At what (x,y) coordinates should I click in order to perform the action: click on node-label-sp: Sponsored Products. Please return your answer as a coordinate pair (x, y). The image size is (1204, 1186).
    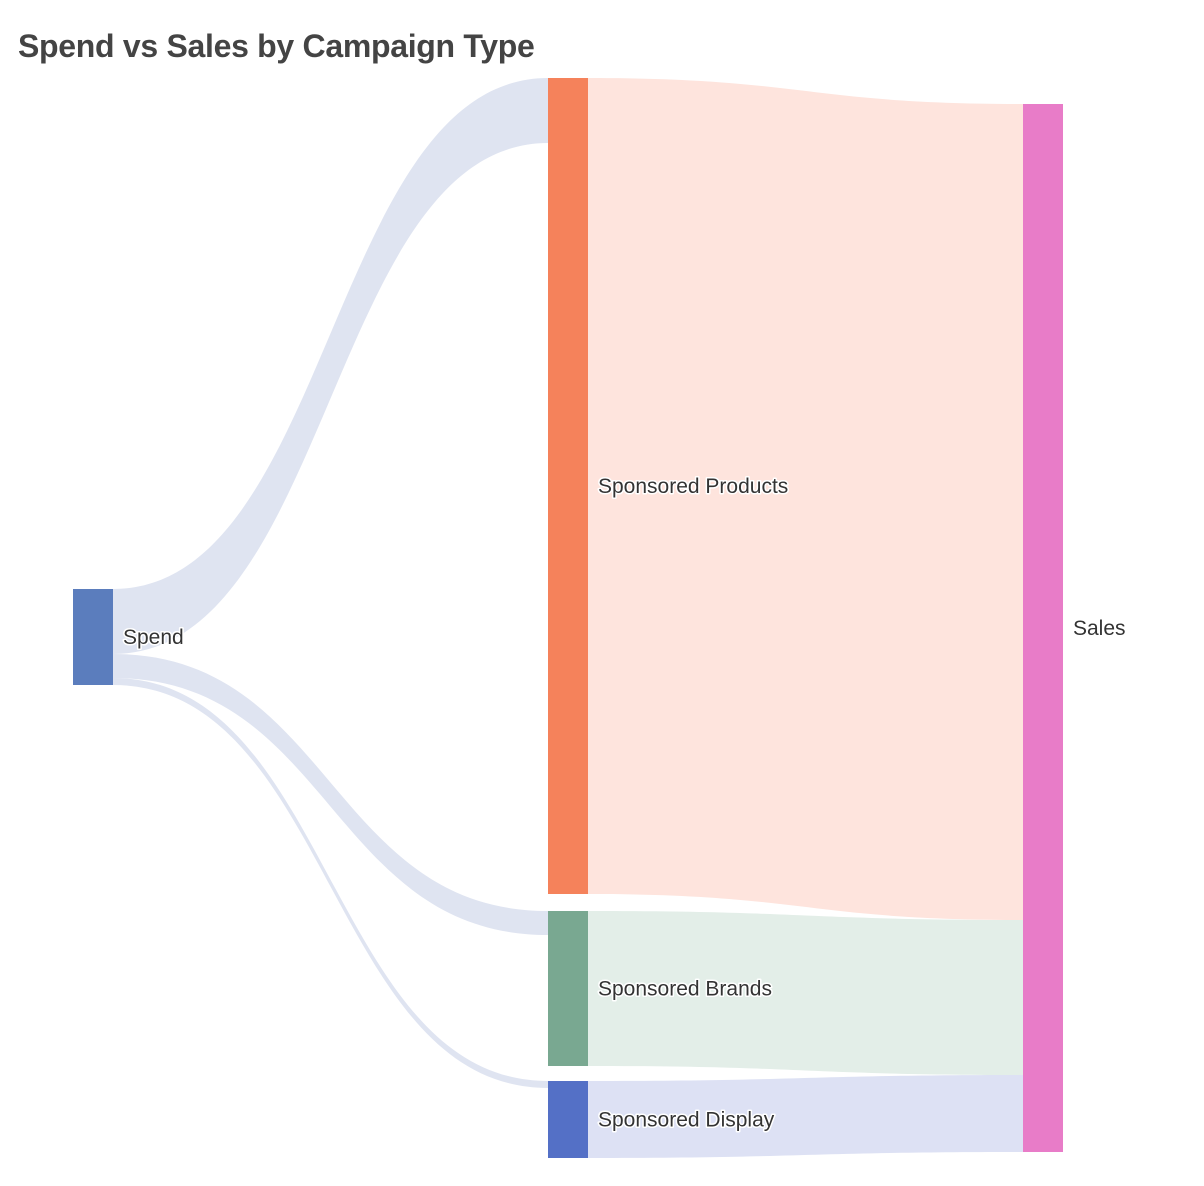
    Looking at the image, I should click on (693, 486).